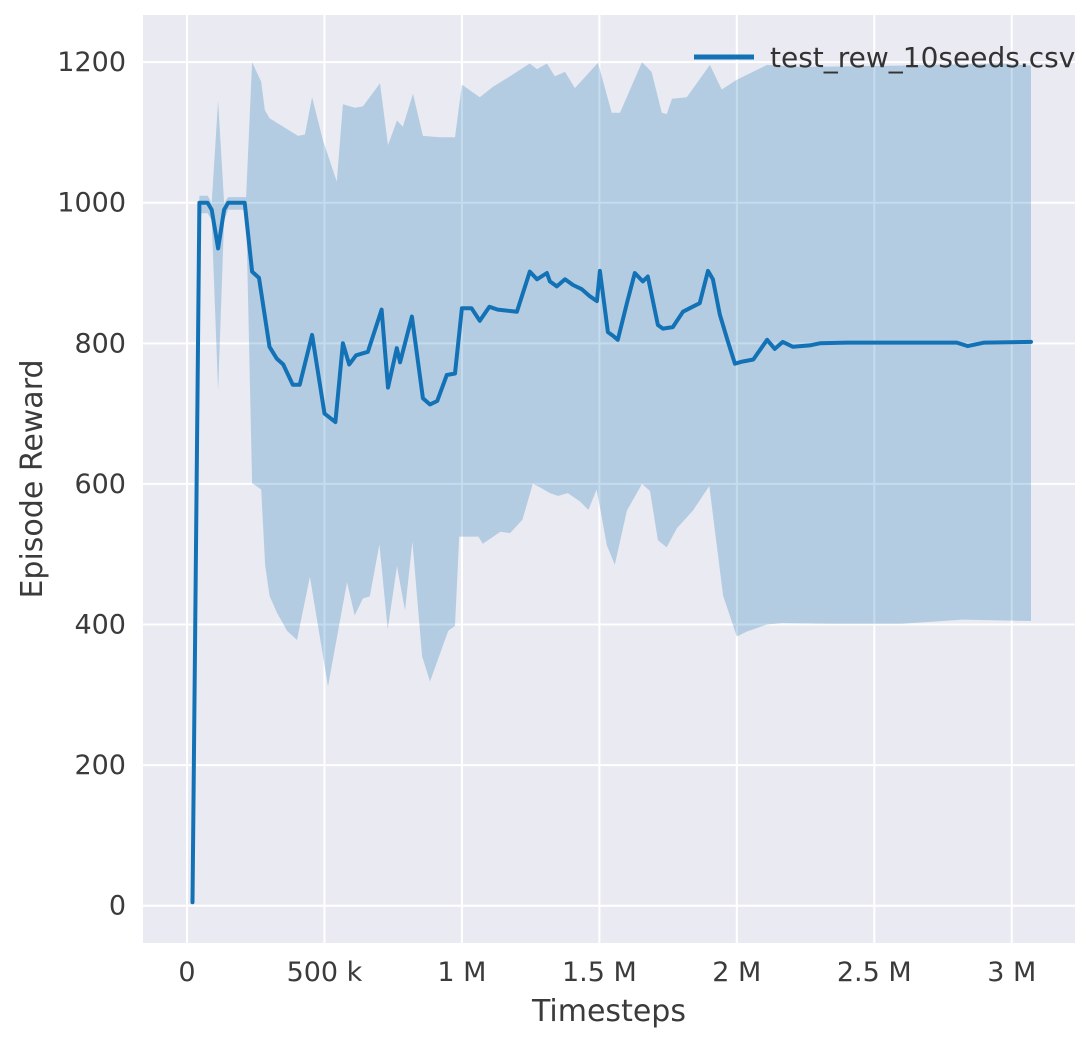 The image size is (1092, 1050). What do you see at coordinates (608, 1011) in the screenshot?
I see `x-axis-title: Timesteps` at bounding box center [608, 1011].